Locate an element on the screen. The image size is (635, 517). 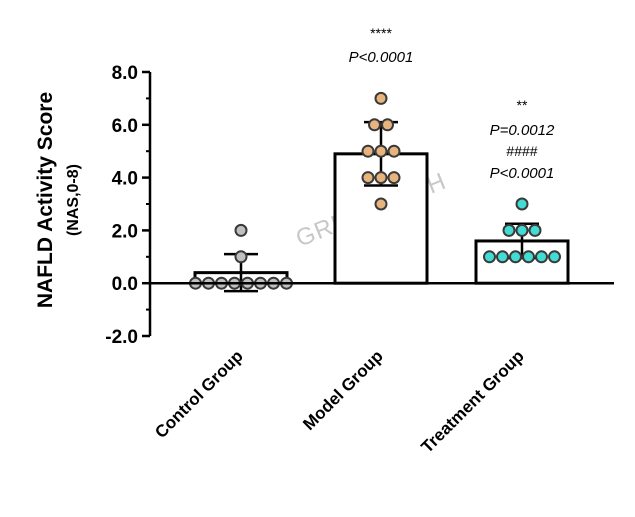
annotation-1-line-2: #### is located at coordinates (521, 151).